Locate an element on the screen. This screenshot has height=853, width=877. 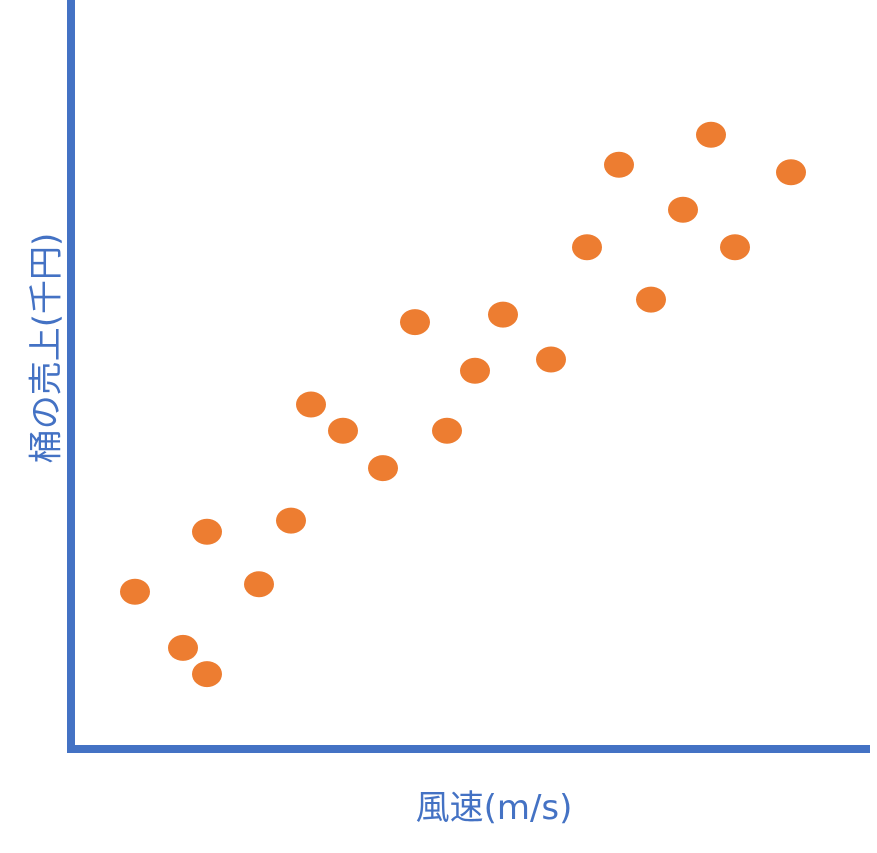
x-axis-label: 風速(m/s) is located at coordinates (494, 808).